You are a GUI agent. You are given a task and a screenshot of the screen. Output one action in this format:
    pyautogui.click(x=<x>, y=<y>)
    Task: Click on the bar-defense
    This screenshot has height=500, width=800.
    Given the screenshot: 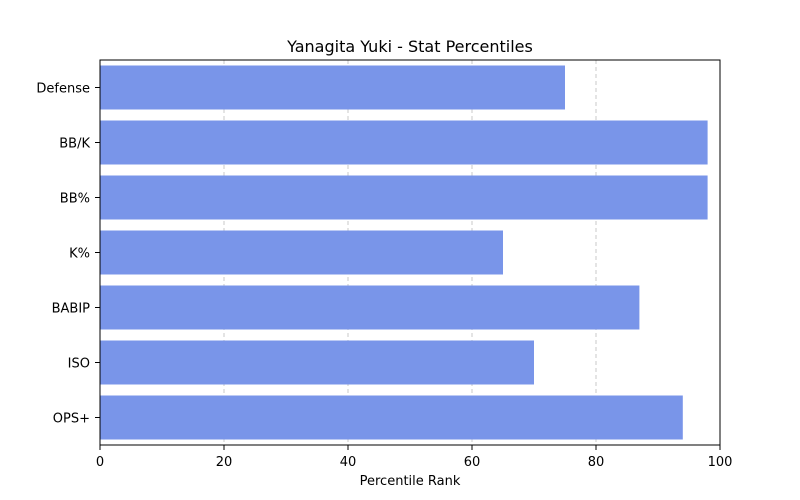 What is the action you would take?
    pyautogui.click(x=332, y=87)
    